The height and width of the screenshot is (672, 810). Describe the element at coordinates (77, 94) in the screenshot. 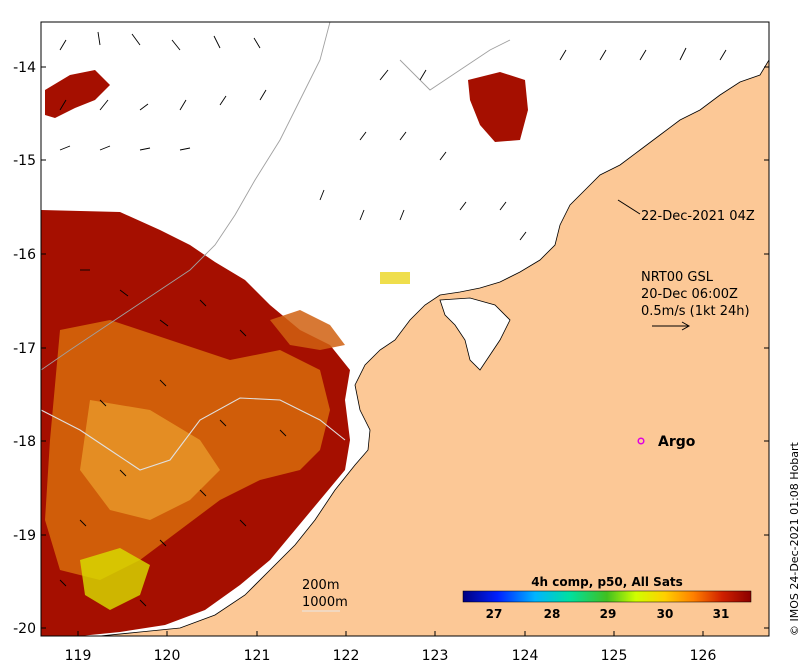

I see `sst-patch-nw` at that location.